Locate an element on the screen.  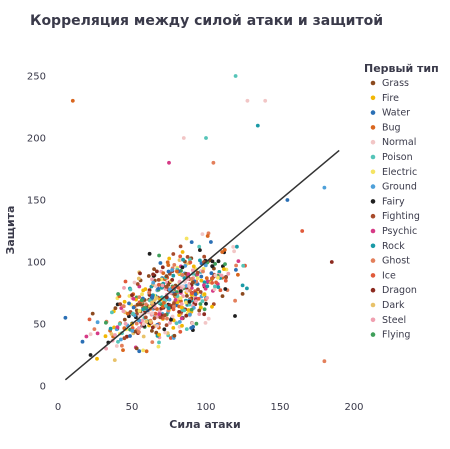
y-tick-label: 250 is located at coordinates (36, 77).